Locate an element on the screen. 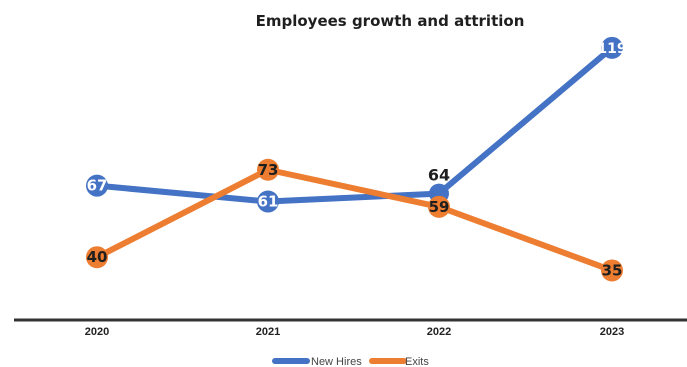 The image size is (687, 367). data-label-exits: 40 is located at coordinates (97, 257).